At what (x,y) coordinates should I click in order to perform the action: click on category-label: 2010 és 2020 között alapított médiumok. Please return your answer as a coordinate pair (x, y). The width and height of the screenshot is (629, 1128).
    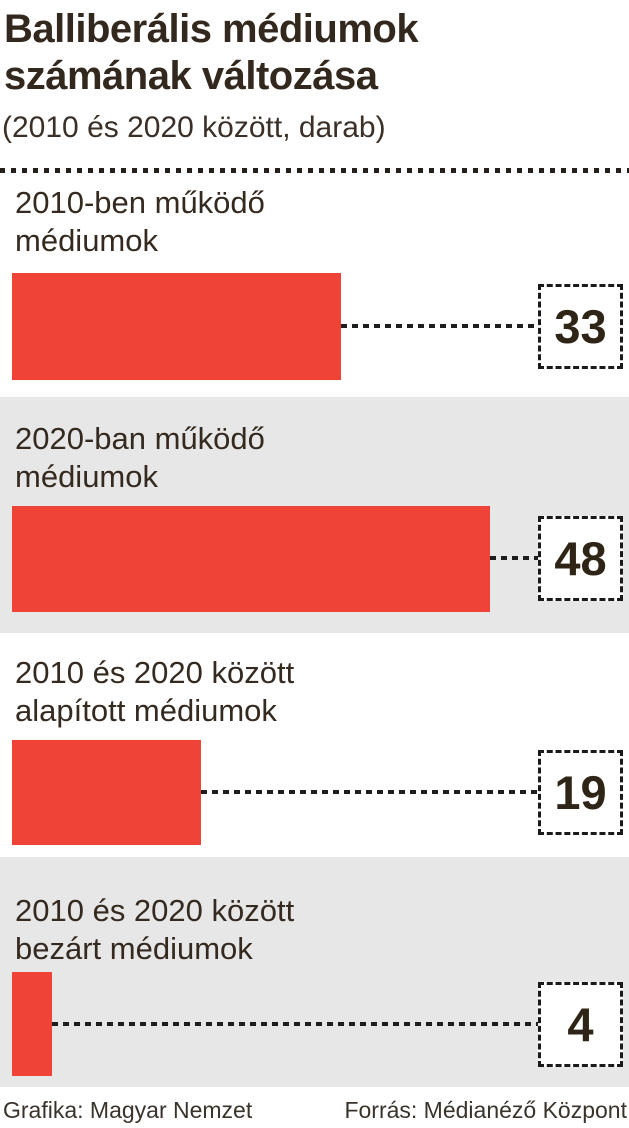
    Looking at the image, I should click on (154, 692).